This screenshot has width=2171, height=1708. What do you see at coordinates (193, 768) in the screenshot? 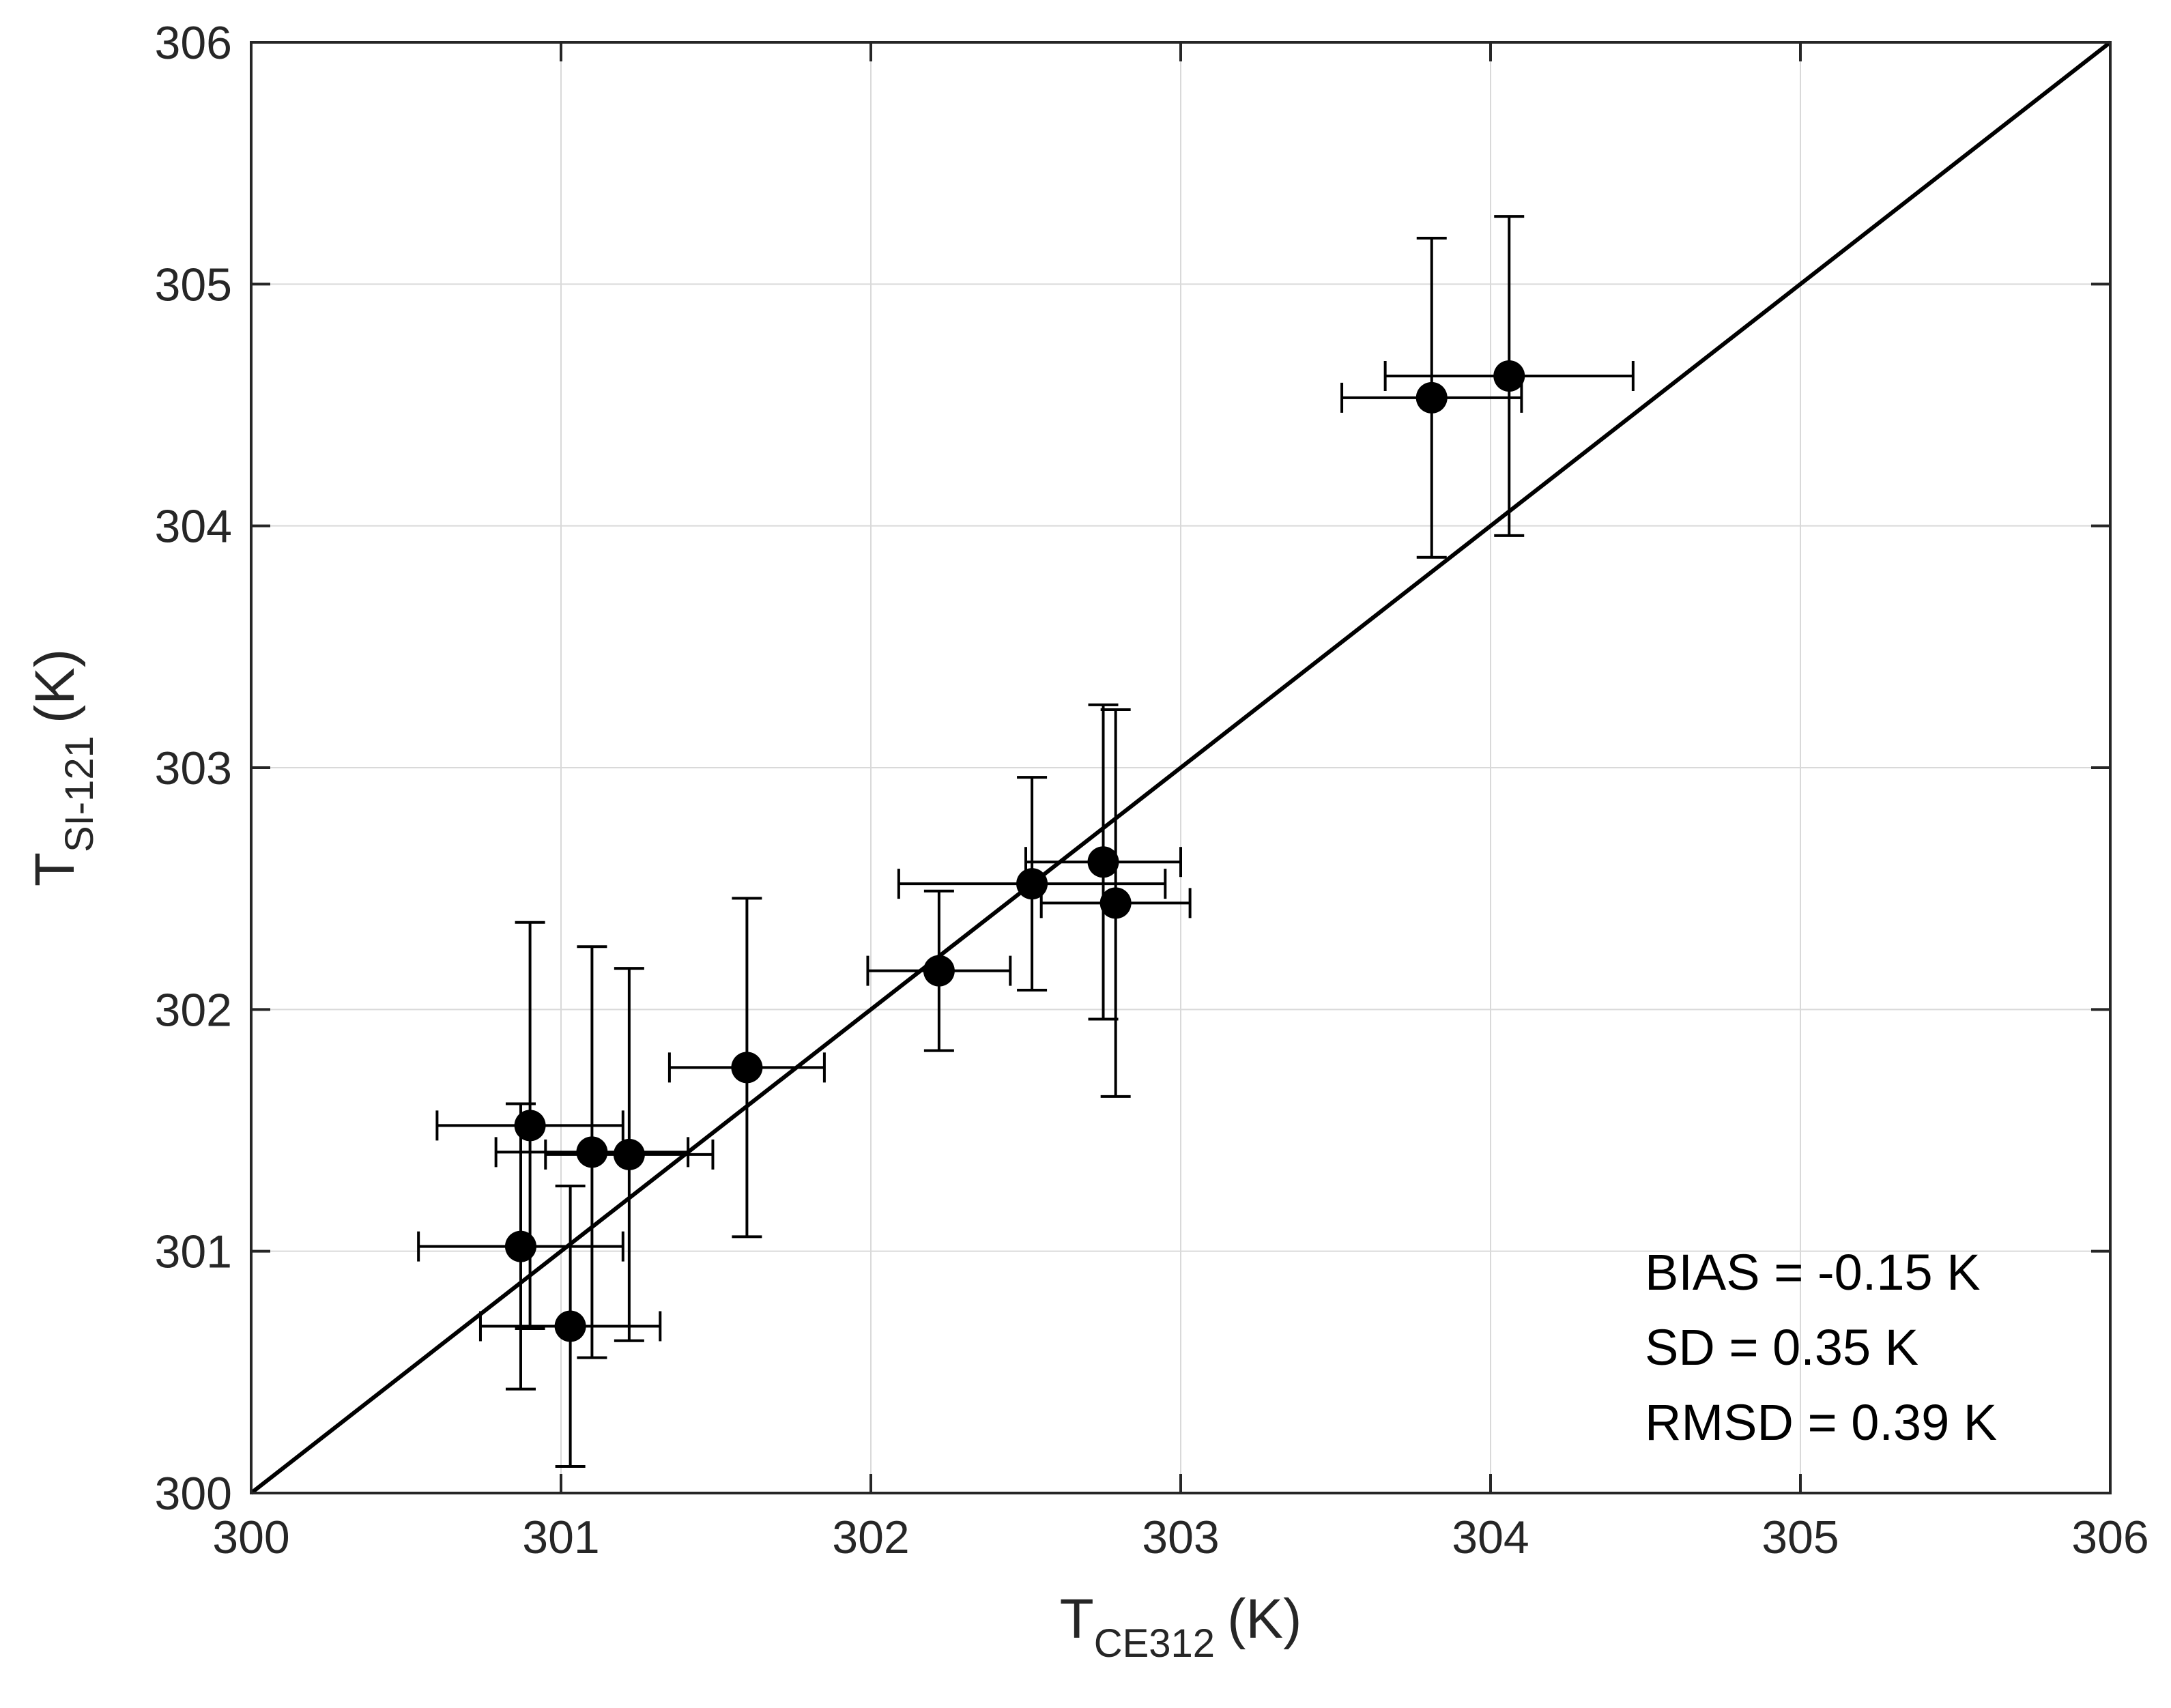
I see `y-tick-label-3: 303` at bounding box center [193, 768].